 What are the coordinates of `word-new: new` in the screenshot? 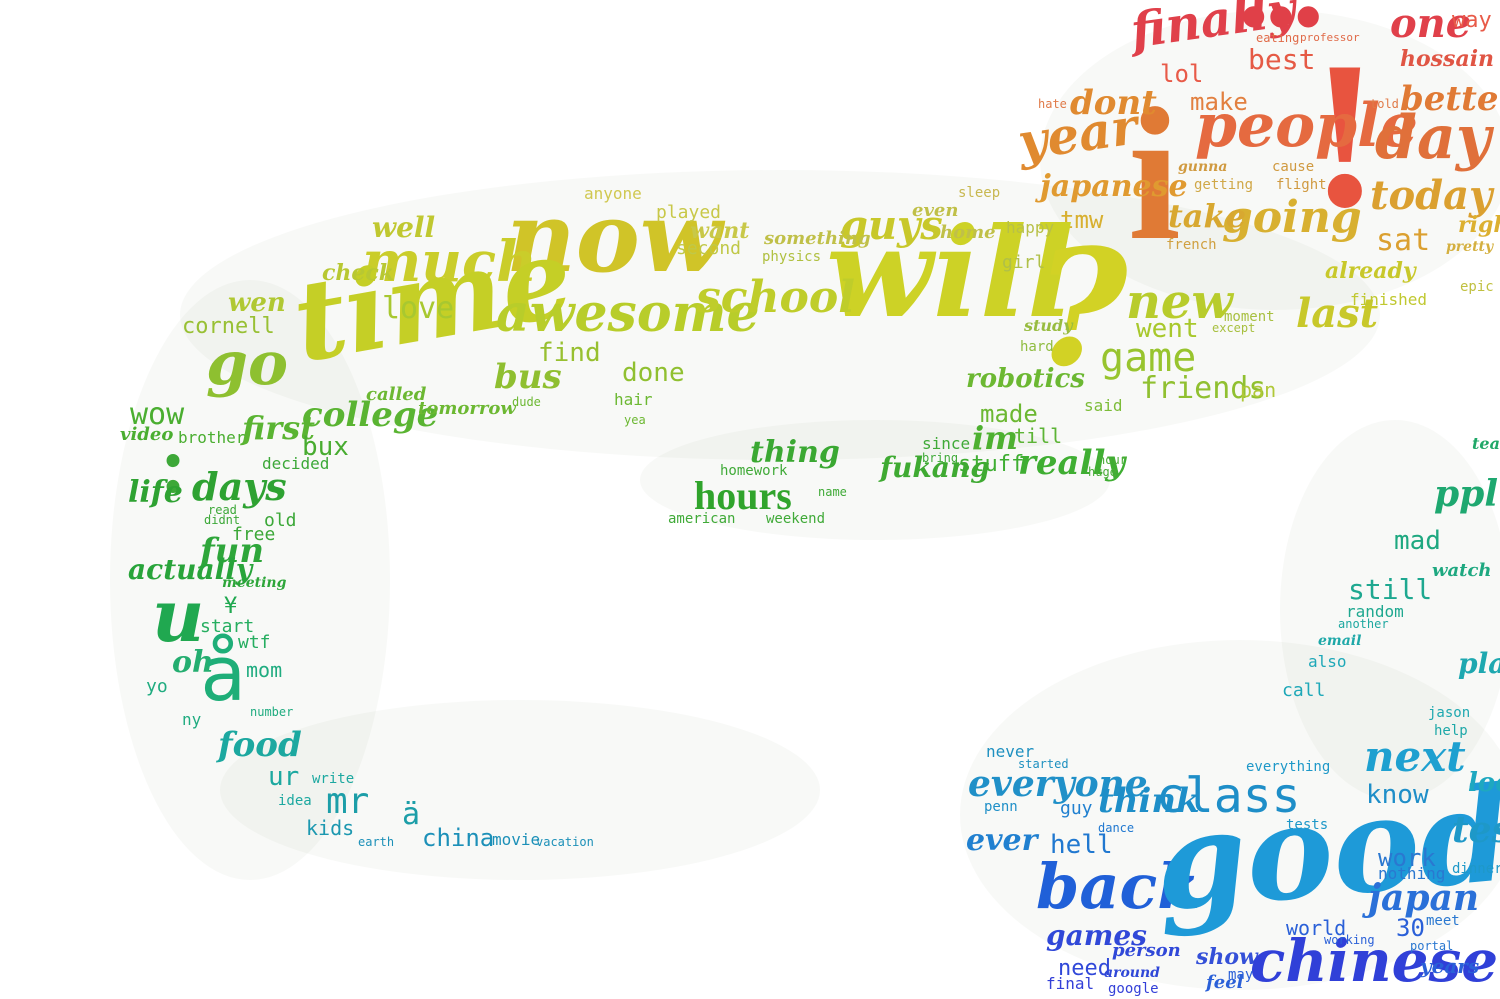 It's located at (1179, 302).